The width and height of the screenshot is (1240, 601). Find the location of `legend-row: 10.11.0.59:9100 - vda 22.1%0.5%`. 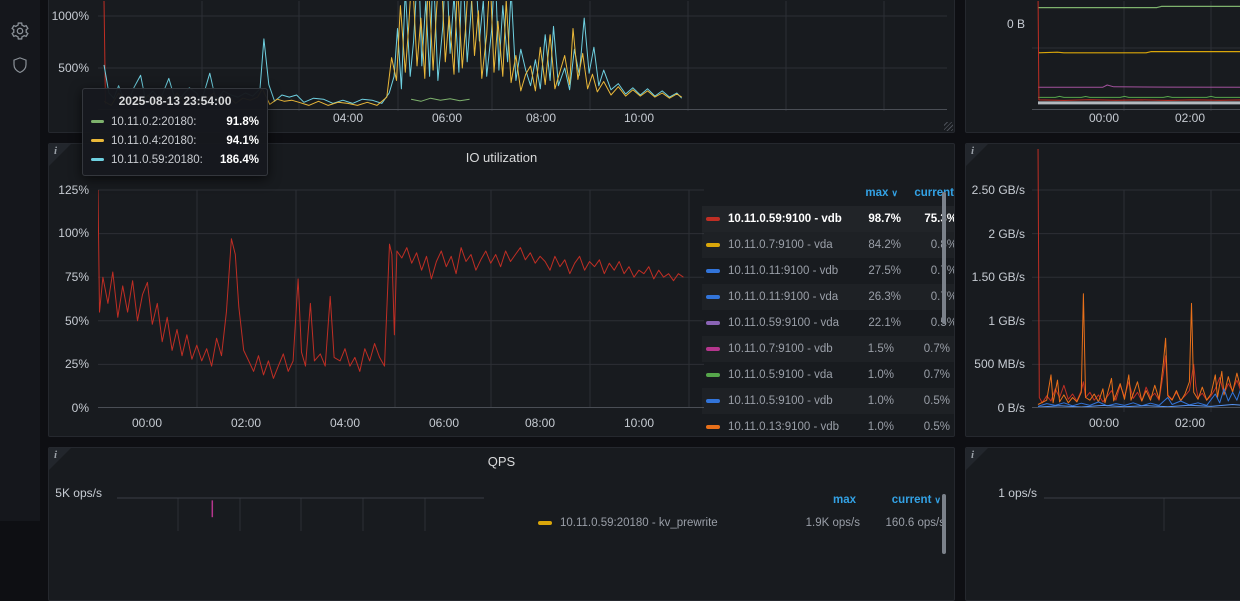

legend-row: 10.11.0.59:9100 - vda 22.1%0.5% is located at coordinates (828, 323).